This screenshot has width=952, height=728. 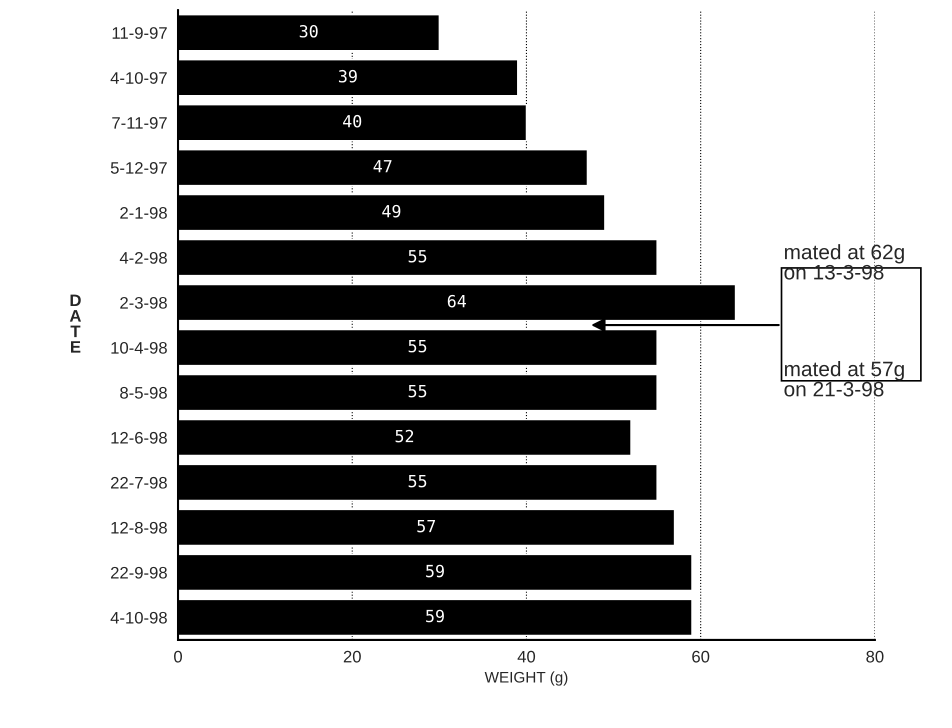 What do you see at coordinates (139, 33) in the screenshot?
I see `y-tick-label: 11-9-97` at bounding box center [139, 33].